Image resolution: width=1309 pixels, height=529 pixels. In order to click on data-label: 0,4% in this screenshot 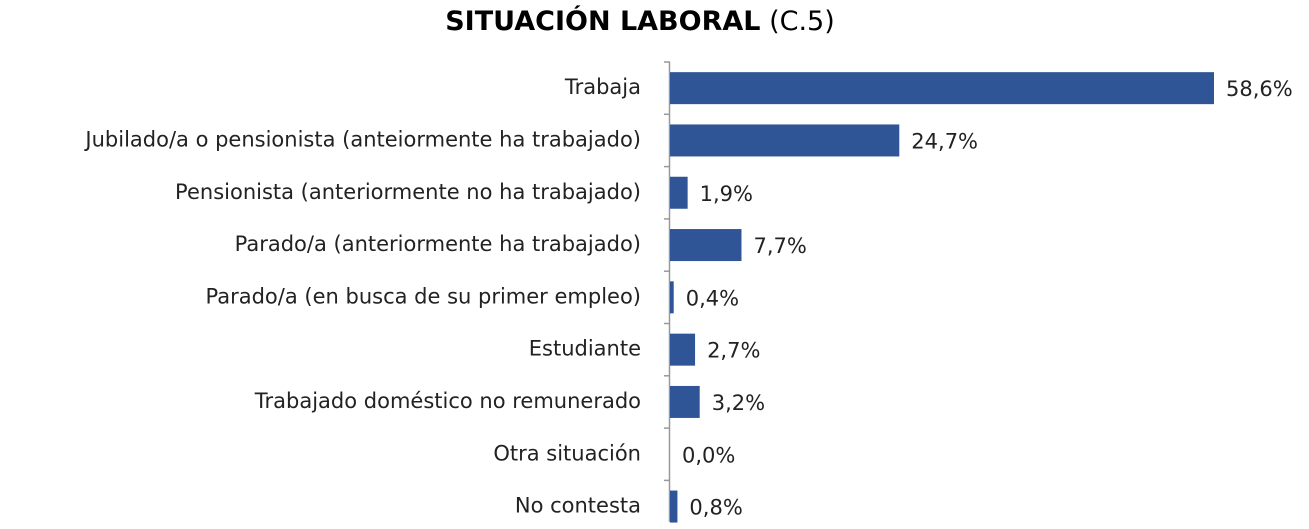, I will do `click(712, 298)`.